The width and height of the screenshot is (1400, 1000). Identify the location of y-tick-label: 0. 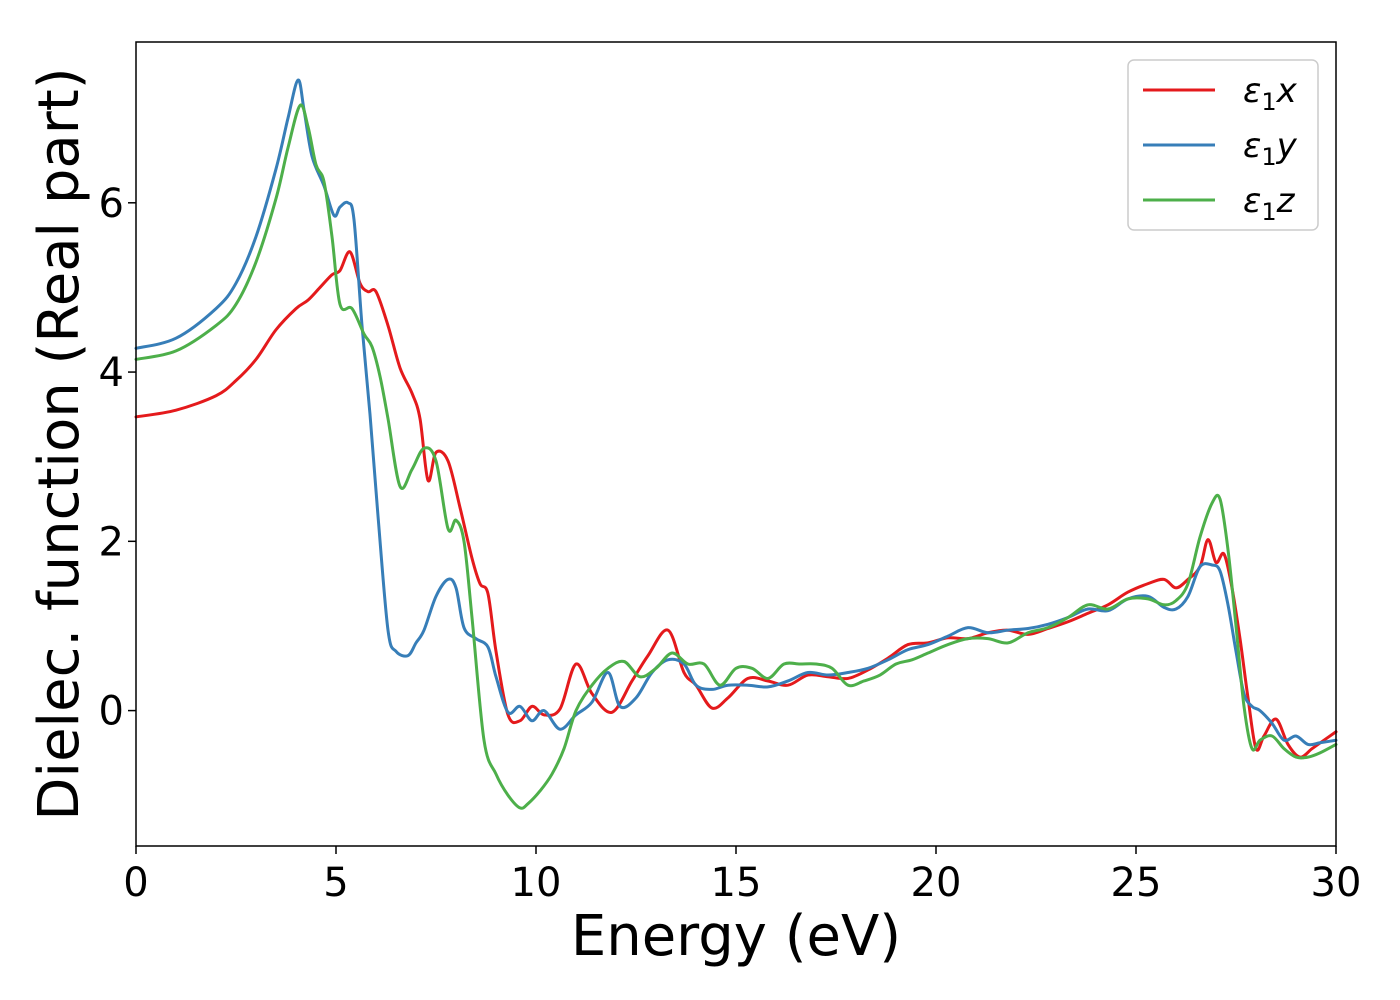
(111, 712).